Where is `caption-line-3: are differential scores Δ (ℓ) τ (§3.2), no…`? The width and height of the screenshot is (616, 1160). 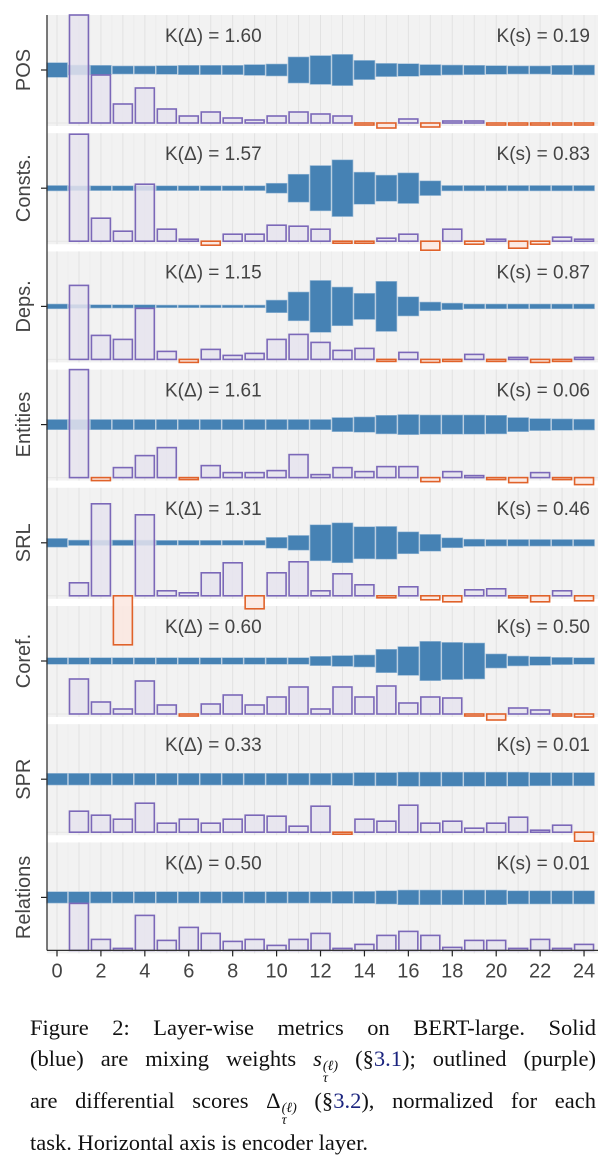
caption-line-3: are differential scores Δ (ℓ) τ (§3.2), no… is located at coordinates (313, 1106).